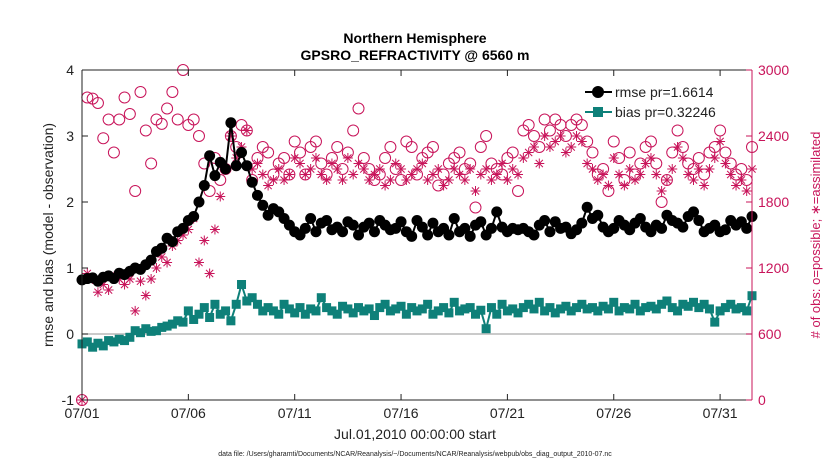 This screenshot has width=830, height=470. Describe the element at coordinates (664, 92) in the screenshot. I see `legend-rmse-label: rmse pr=1.6614` at that location.